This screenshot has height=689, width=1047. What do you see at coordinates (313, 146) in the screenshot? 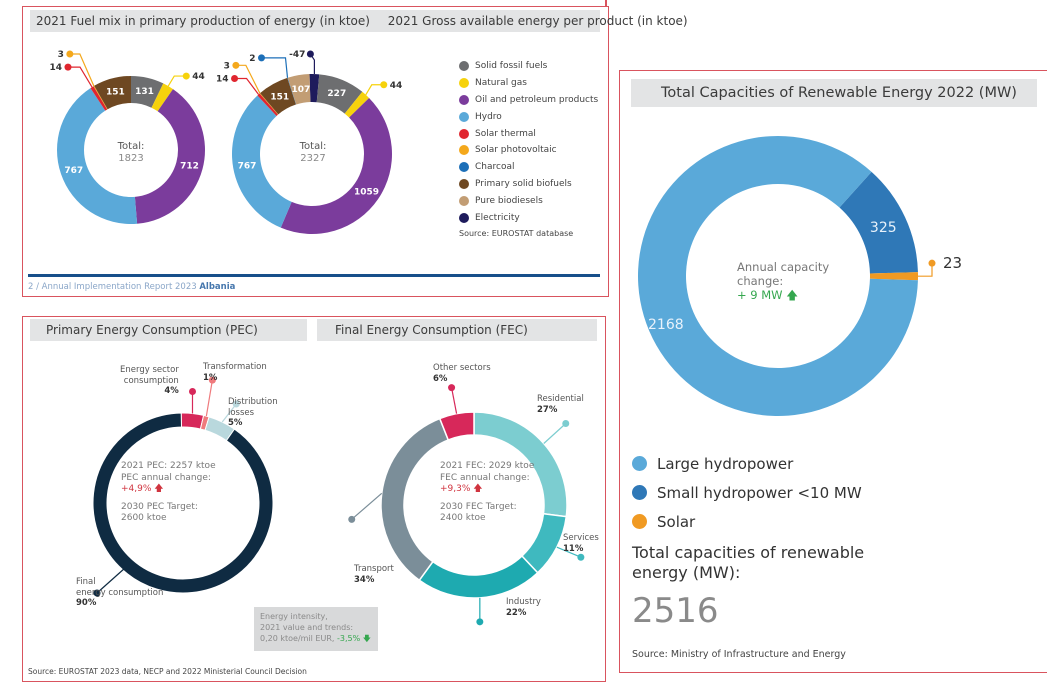
I see `gross-energy-total-label: Total:` at bounding box center [313, 146].